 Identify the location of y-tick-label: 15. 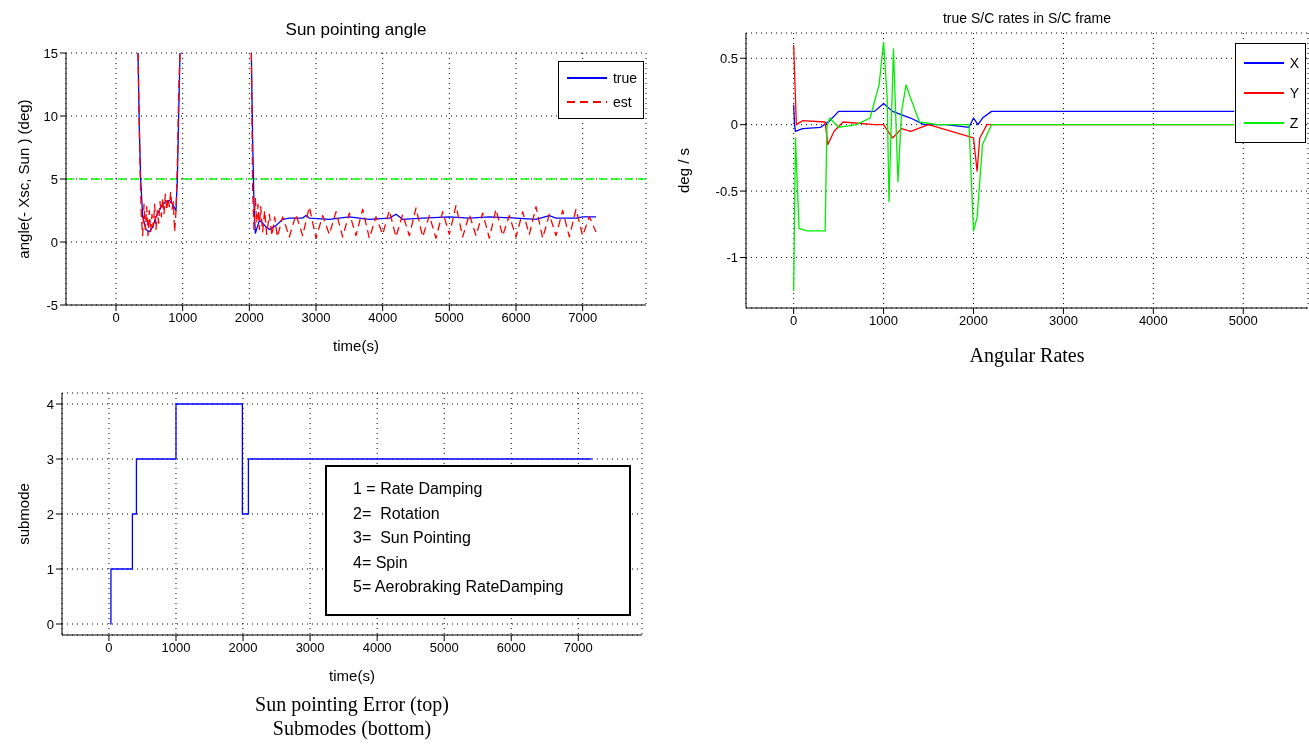
(50, 53).